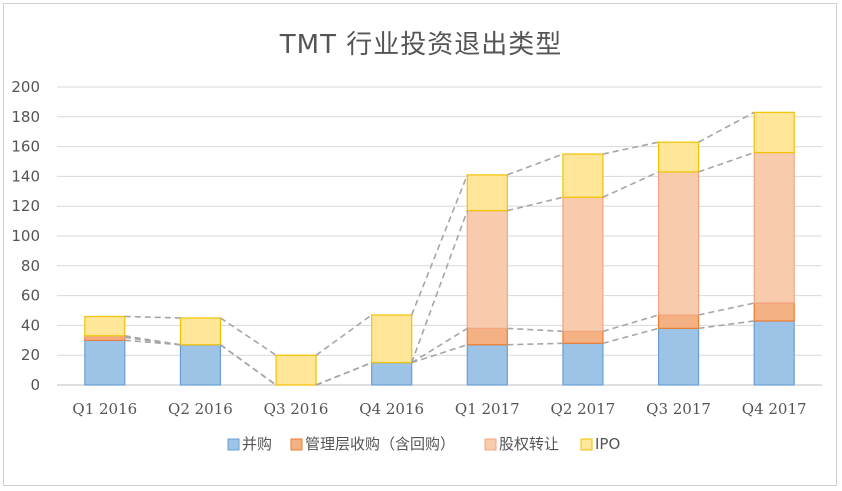 This screenshot has width=842, height=491. What do you see at coordinates (25, 206) in the screenshot?
I see `y-tick-label: 120` at bounding box center [25, 206].